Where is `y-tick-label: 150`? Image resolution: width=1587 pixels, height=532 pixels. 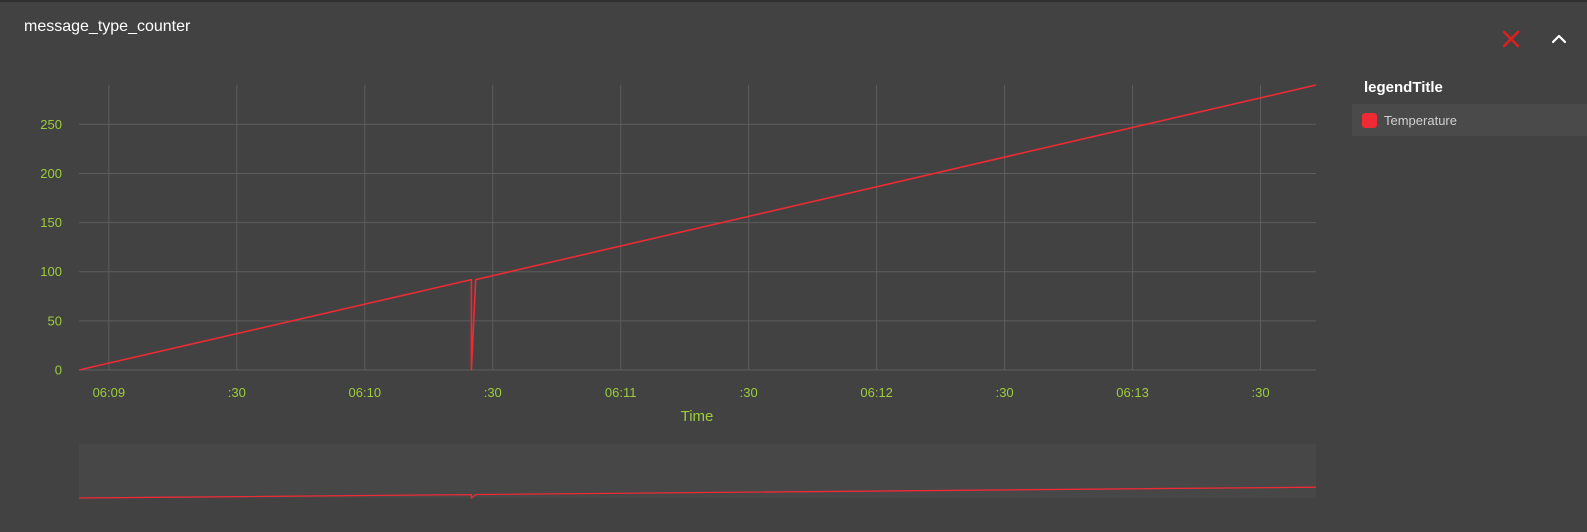
y-tick-label: 150 is located at coordinates (51, 222).